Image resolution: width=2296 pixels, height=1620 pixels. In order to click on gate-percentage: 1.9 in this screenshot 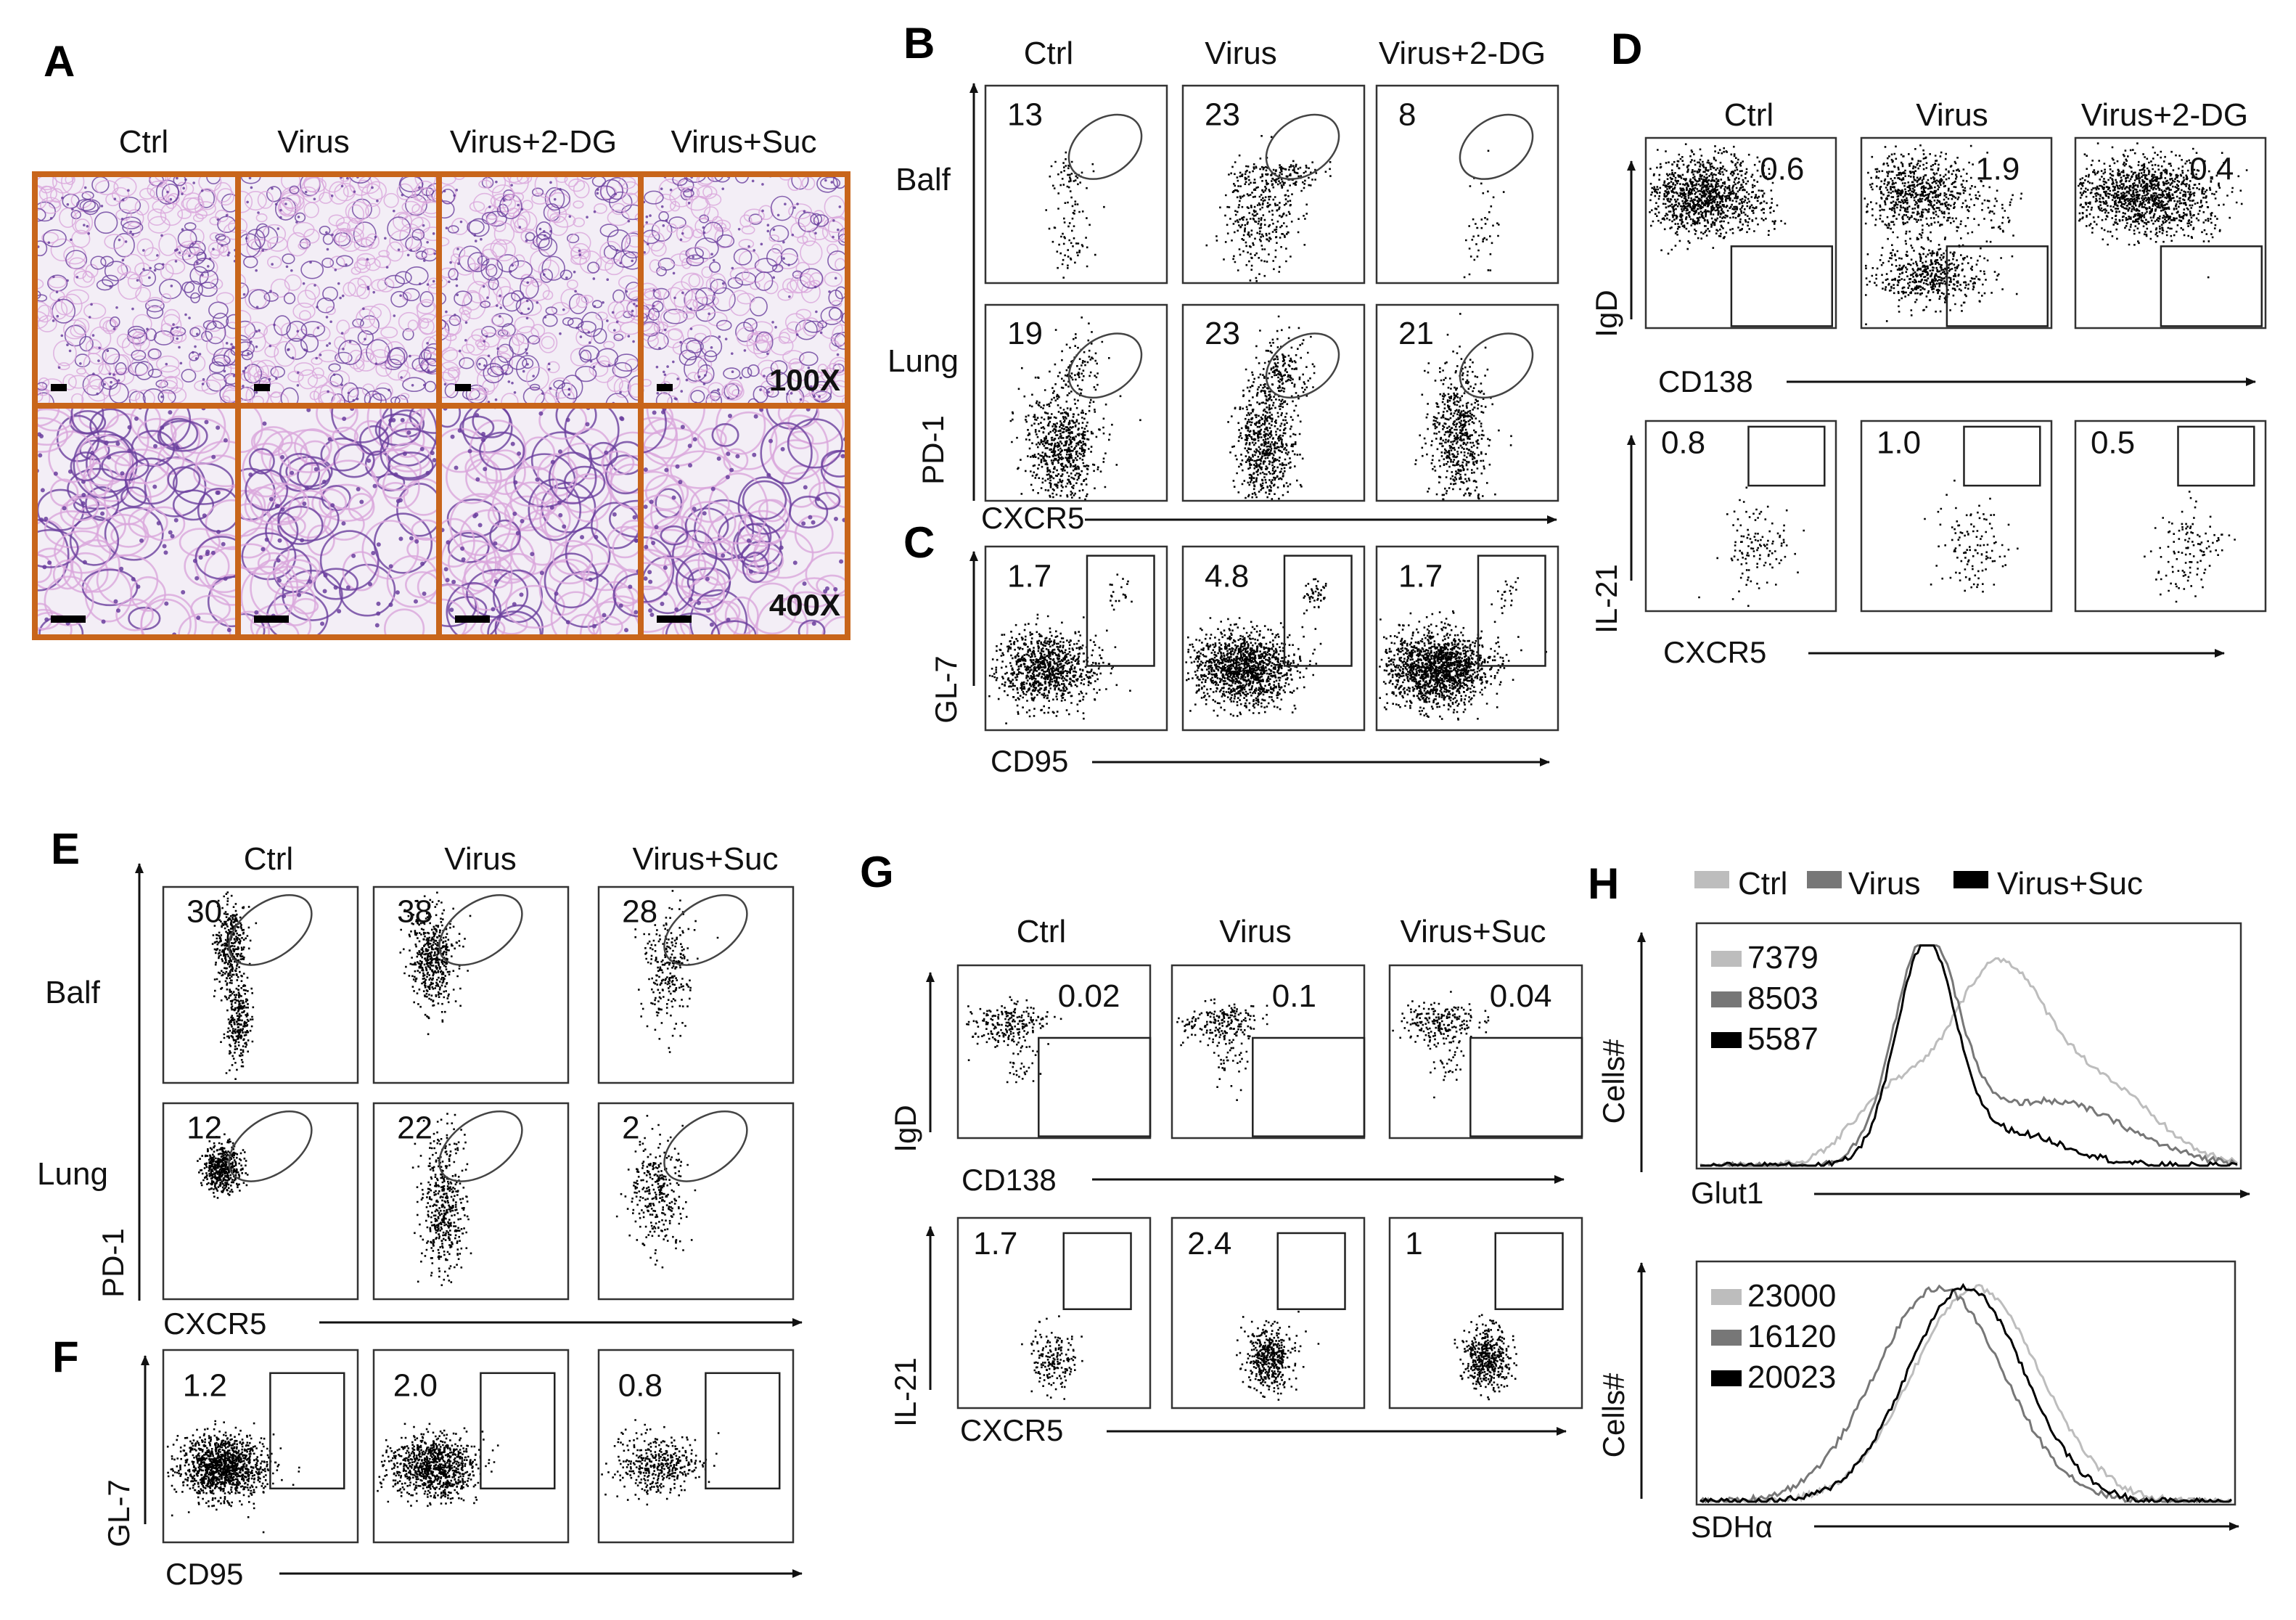, I will do `click(1997, 169)`.